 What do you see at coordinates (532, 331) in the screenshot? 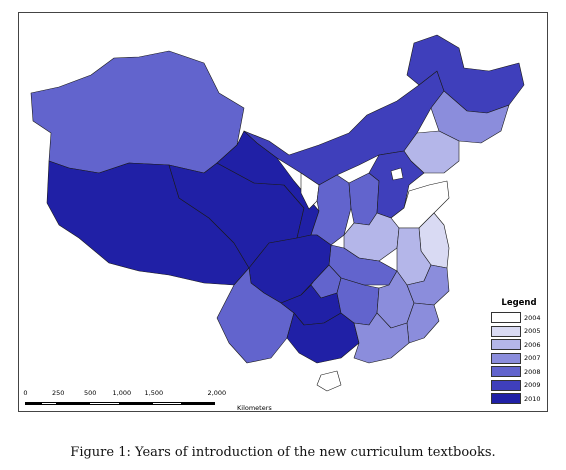
I see `legend-label: 2005` at bounding box center [532, 331].